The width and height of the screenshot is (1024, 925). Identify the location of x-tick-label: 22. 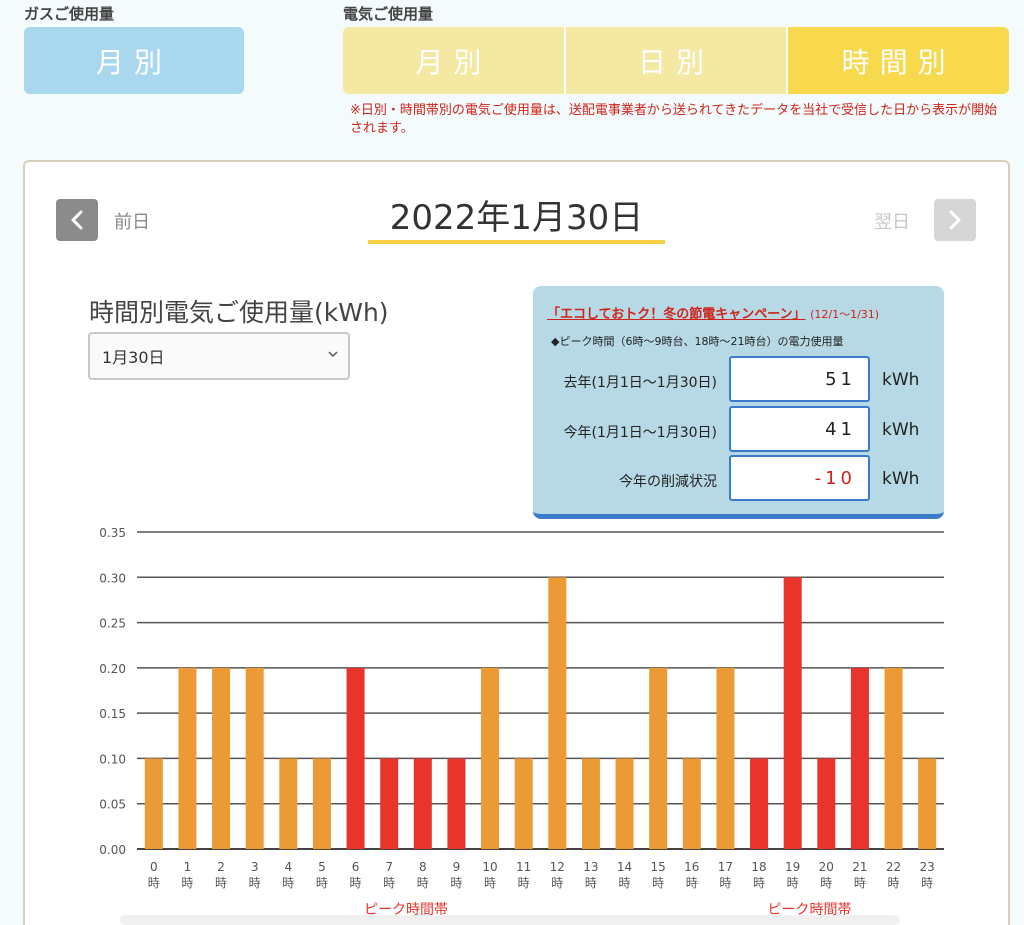
(893, 867).